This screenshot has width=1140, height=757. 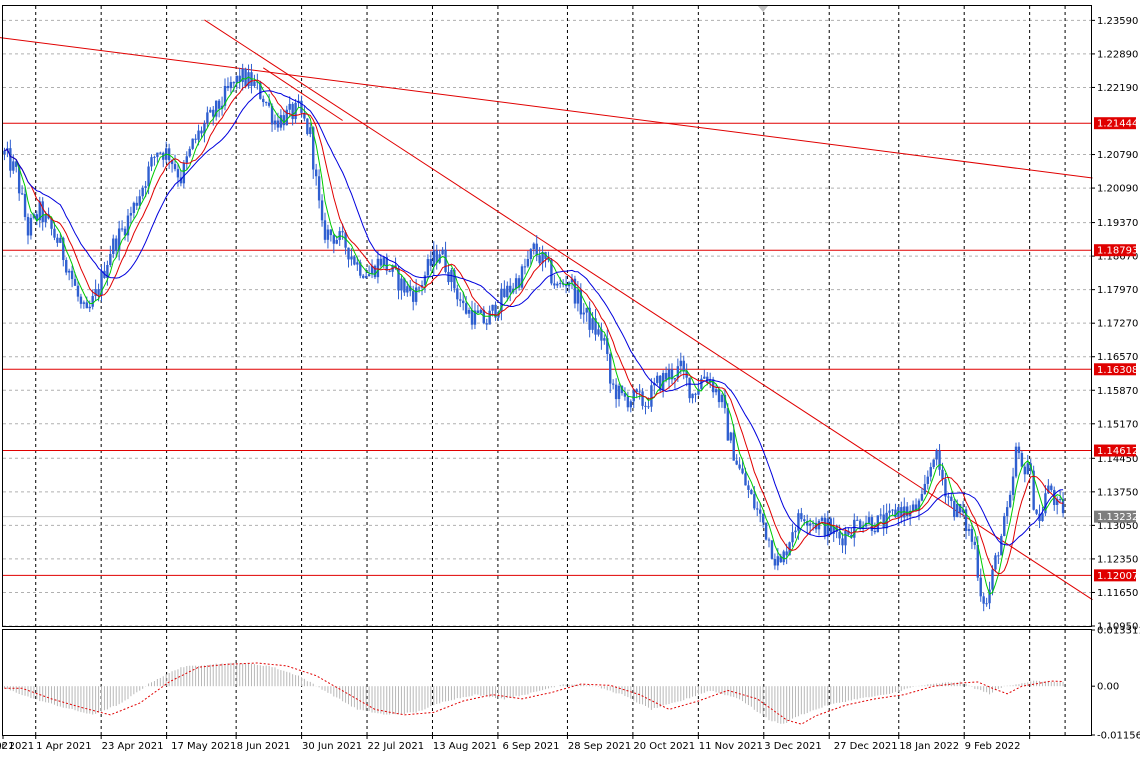 What do you see at coordinates (1118, 736) in the screenshot?
I see `indicator-tick-label: -0.011562` at bounding box center [1118, 736].